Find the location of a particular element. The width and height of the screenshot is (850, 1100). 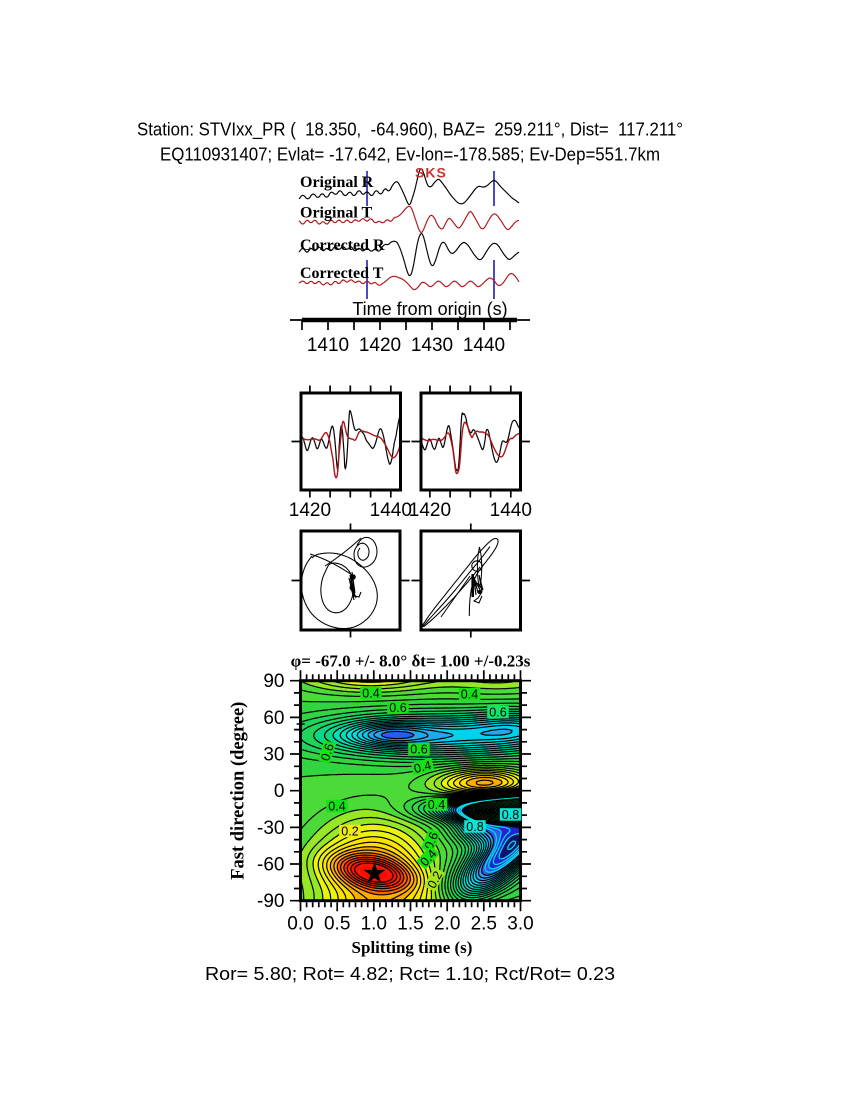

svg-text: 90 is located at coordinates (273, 681).